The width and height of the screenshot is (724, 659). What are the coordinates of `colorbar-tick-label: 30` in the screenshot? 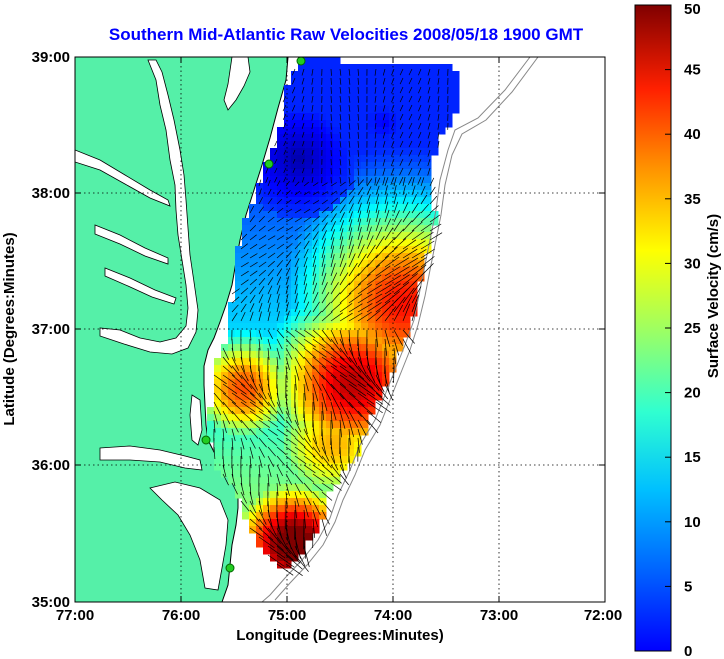 It's located at (692, 263).